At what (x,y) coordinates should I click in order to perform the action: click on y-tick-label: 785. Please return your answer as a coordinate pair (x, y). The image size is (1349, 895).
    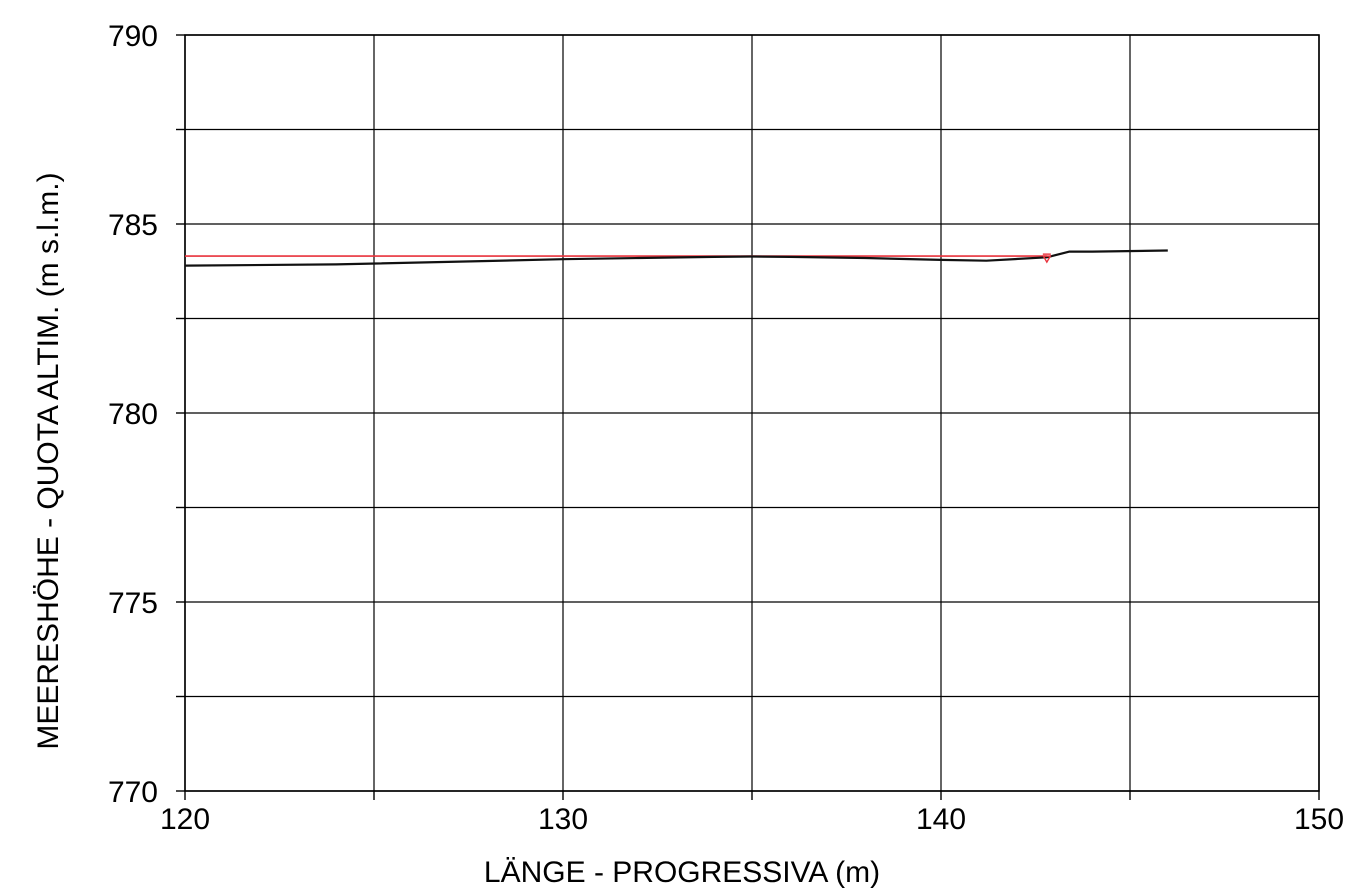
    Looking at the image, I should click on (133, 225).